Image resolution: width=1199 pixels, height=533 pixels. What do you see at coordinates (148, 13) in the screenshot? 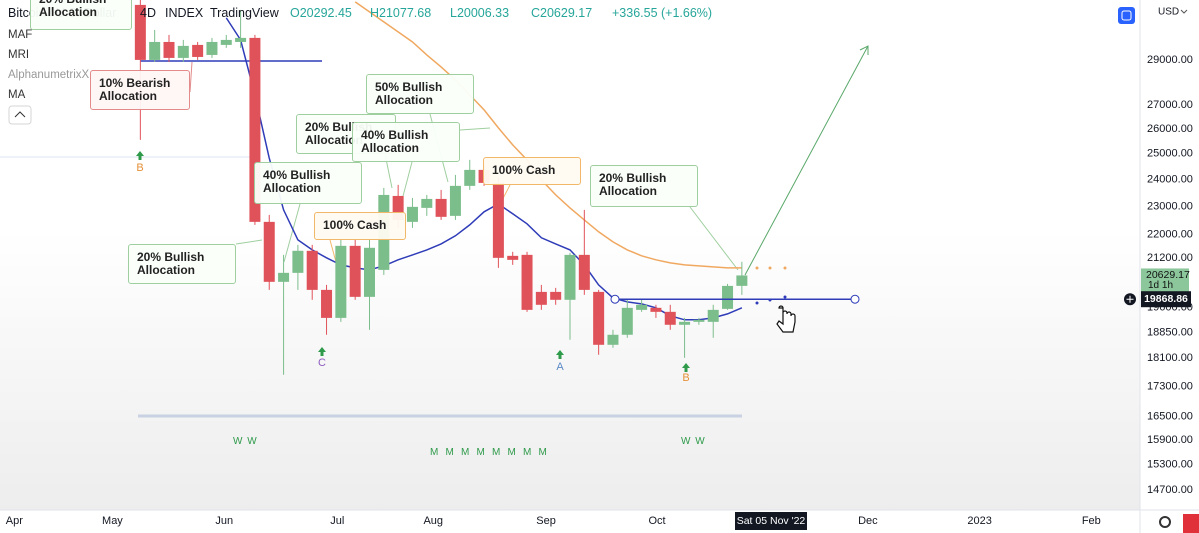
I see `interval: 4D` at bounding box center [148, 13].